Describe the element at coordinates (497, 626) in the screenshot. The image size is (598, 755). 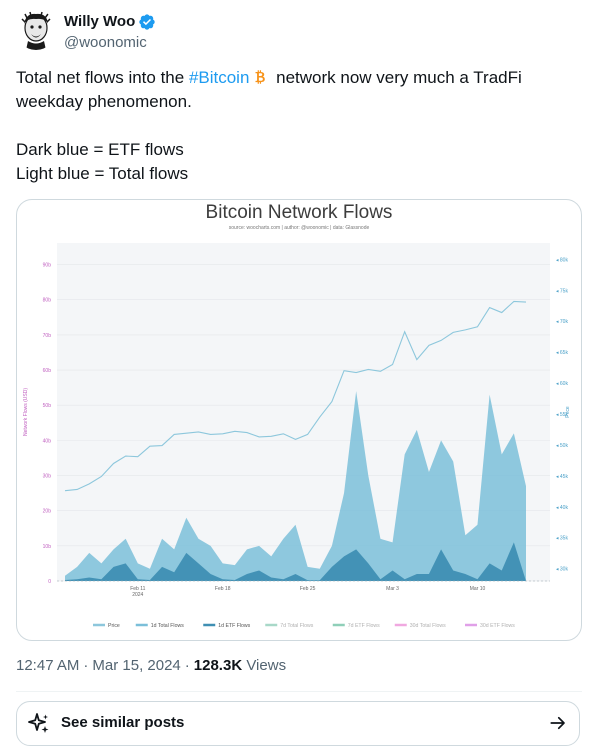
I see `legend-entry: 30d ETF Flows` at that location.